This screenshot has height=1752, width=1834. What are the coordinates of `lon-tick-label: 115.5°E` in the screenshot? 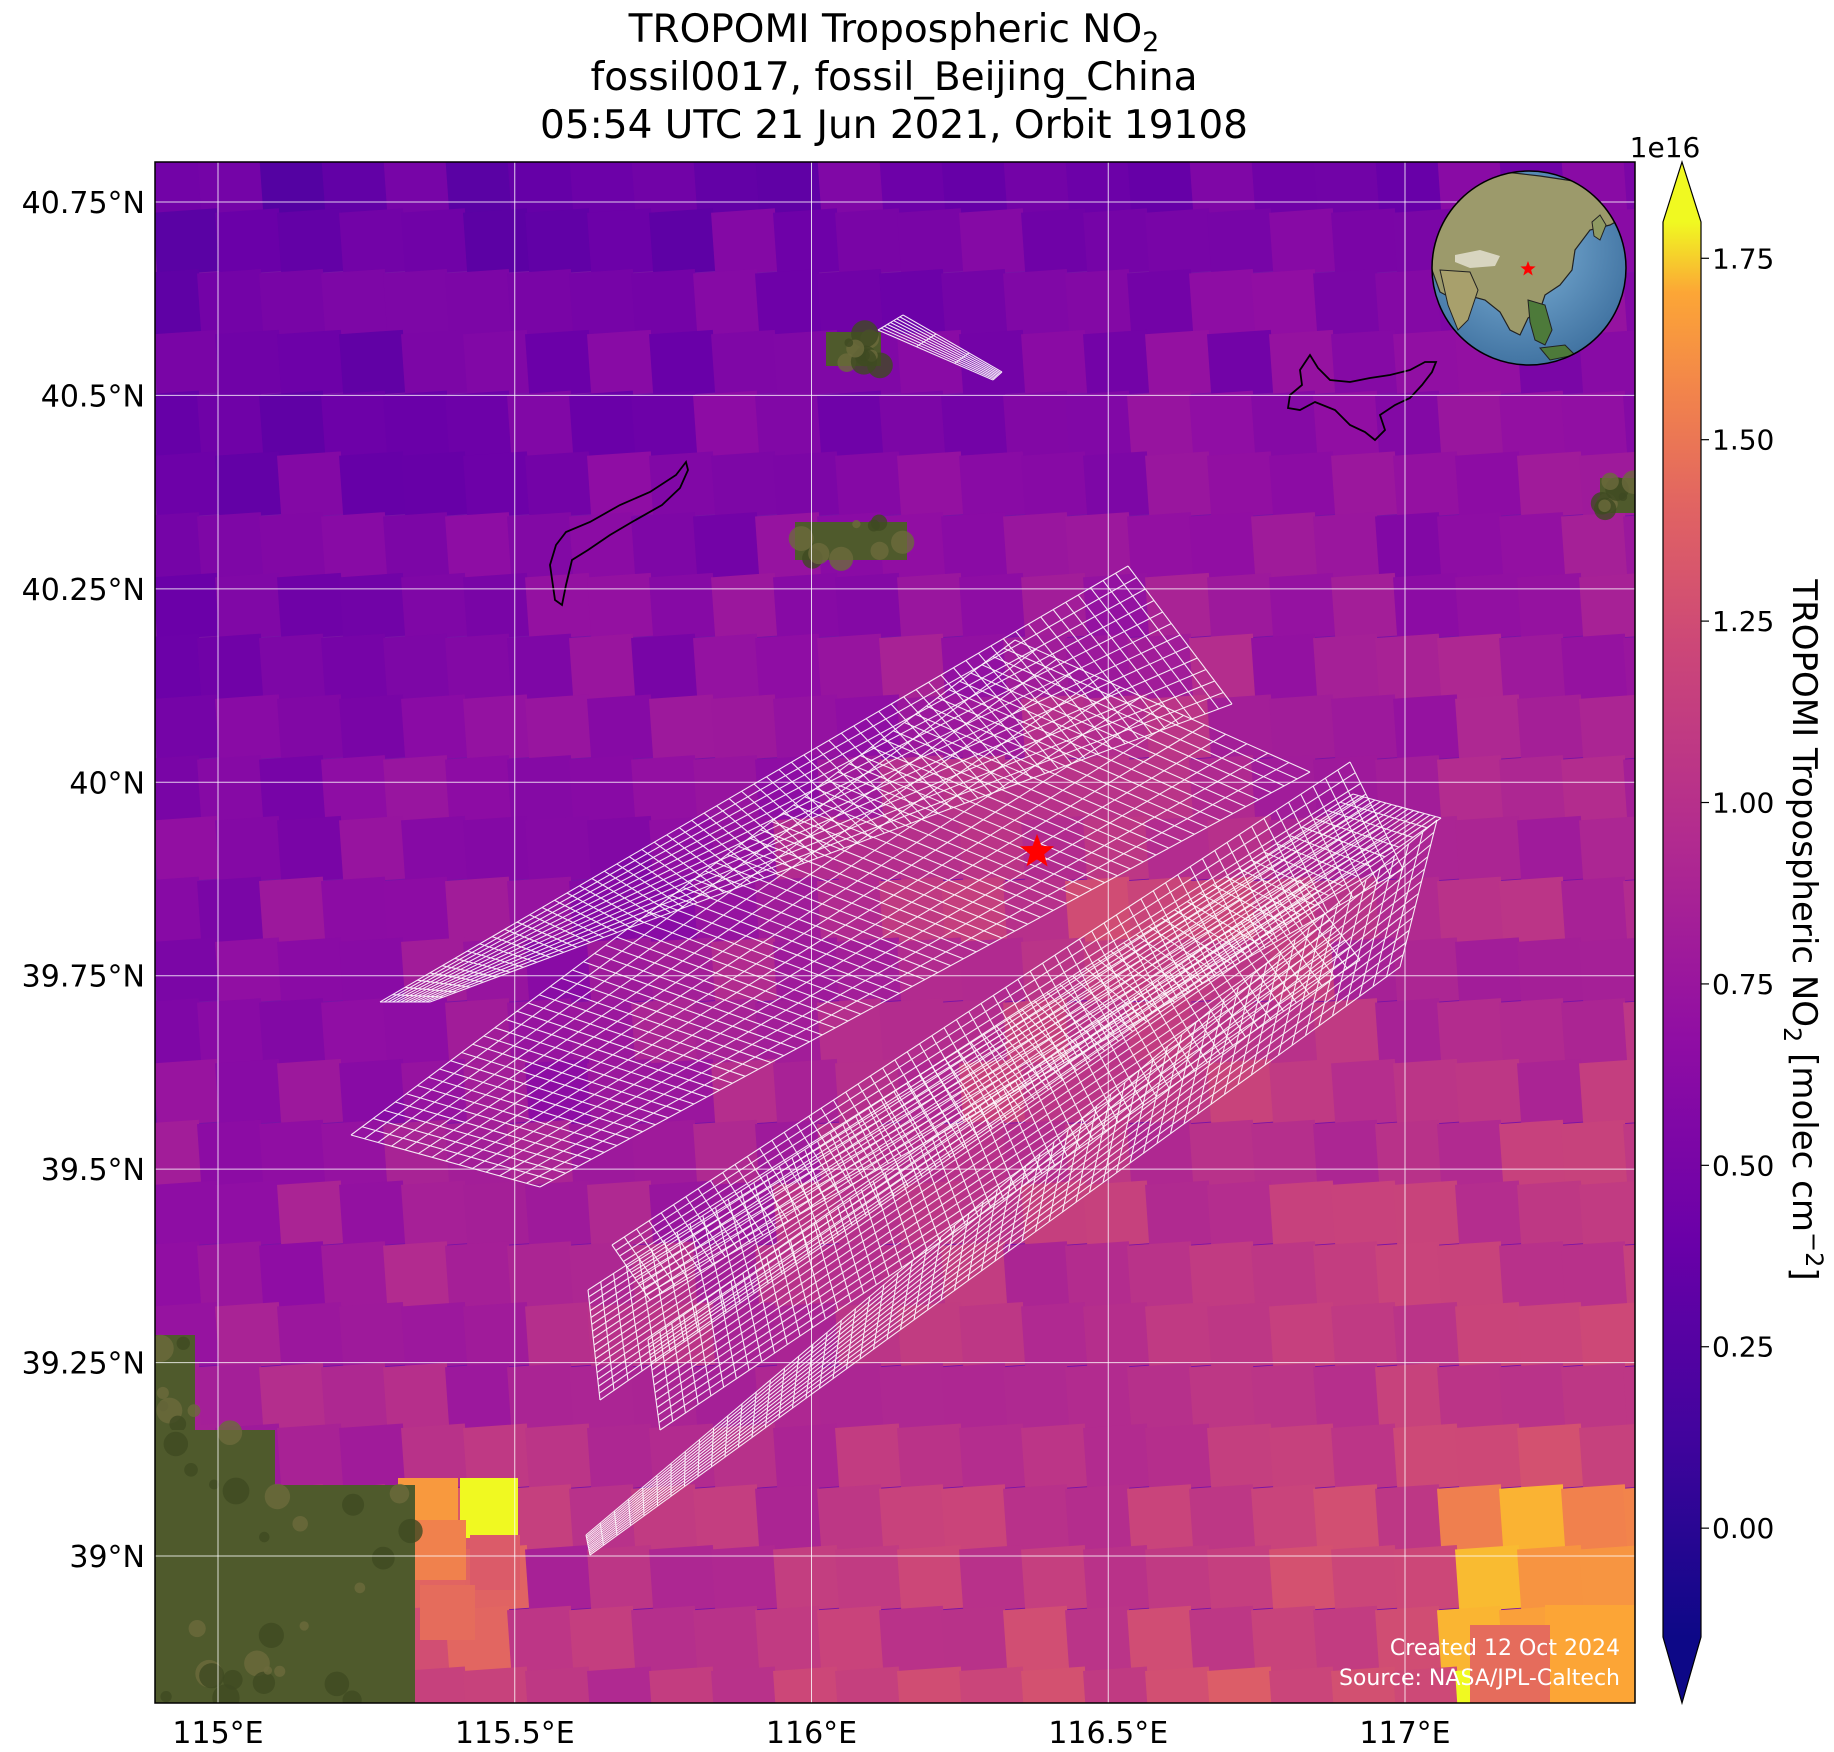 It's located at (515, 1733).